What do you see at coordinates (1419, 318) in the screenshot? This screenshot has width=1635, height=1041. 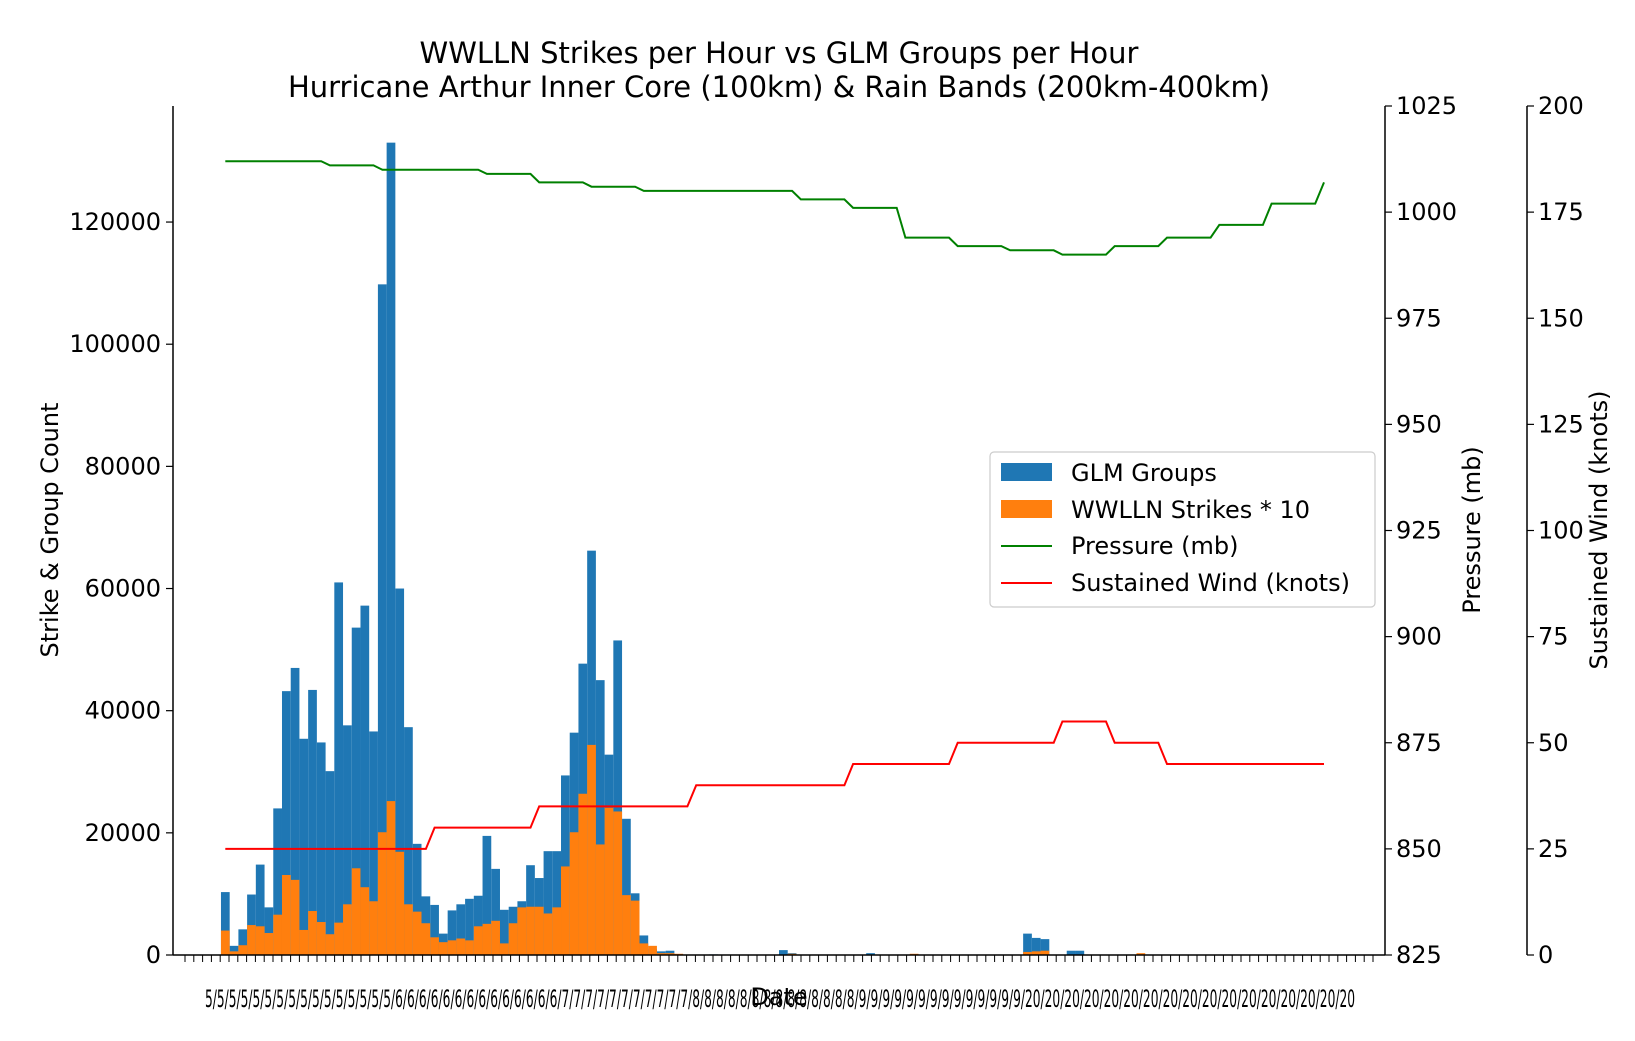 I see `pressure-tick-label: 975` at bounding box center [1419, 318].